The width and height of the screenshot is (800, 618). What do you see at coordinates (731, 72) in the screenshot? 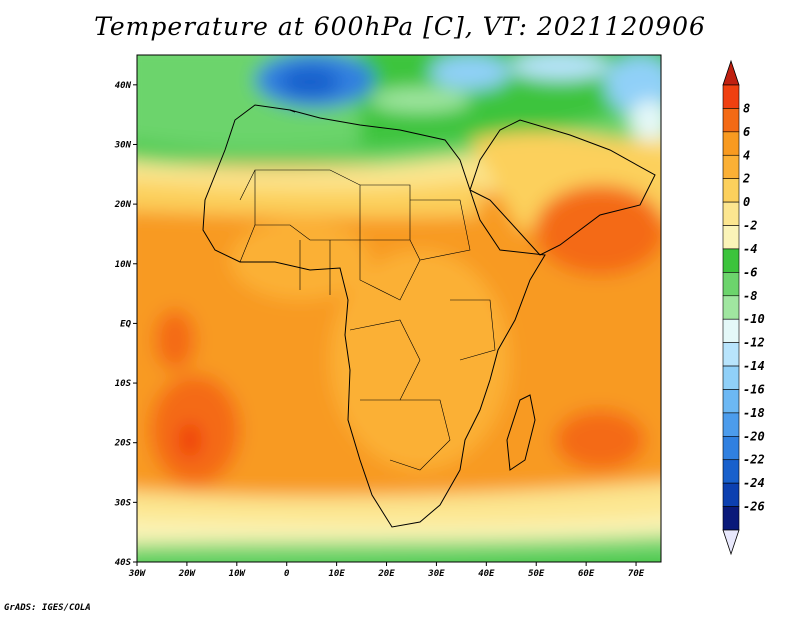
I see `colorbar-top-arrow` at bounding box center [731, 72].